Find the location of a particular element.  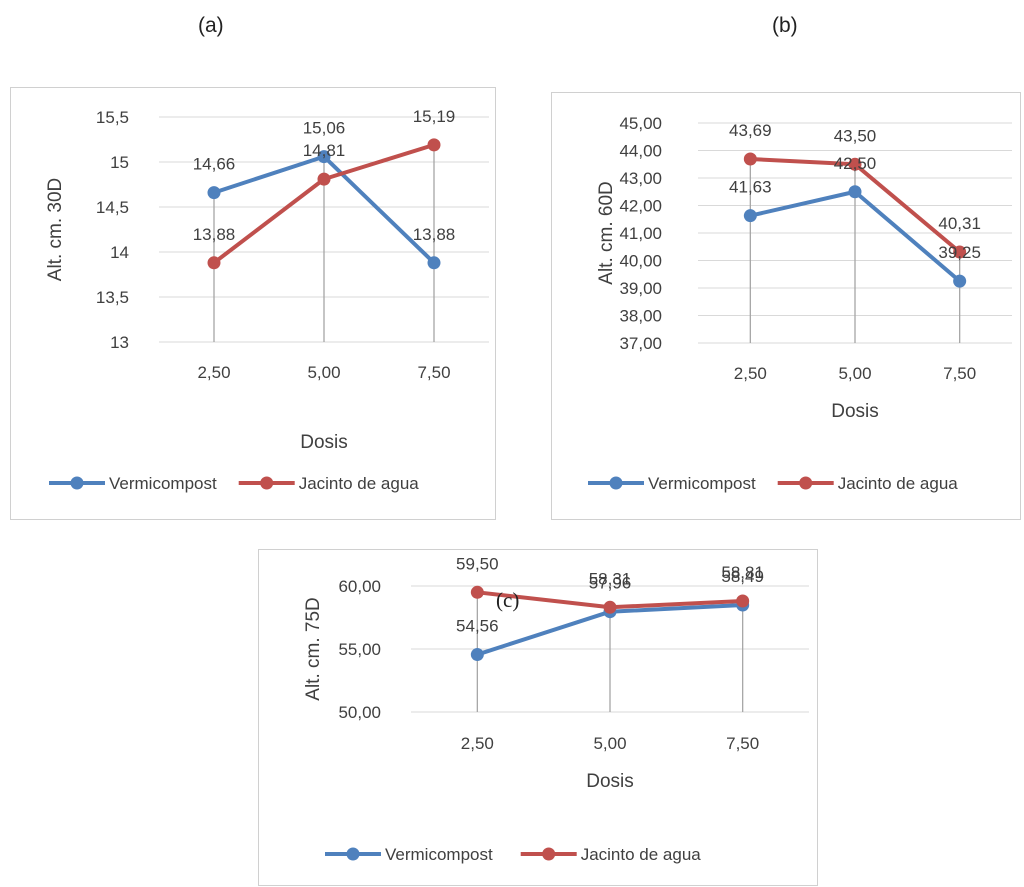

y-axis-title: Alt. cm. 75D is located at coordinates (313, 648).